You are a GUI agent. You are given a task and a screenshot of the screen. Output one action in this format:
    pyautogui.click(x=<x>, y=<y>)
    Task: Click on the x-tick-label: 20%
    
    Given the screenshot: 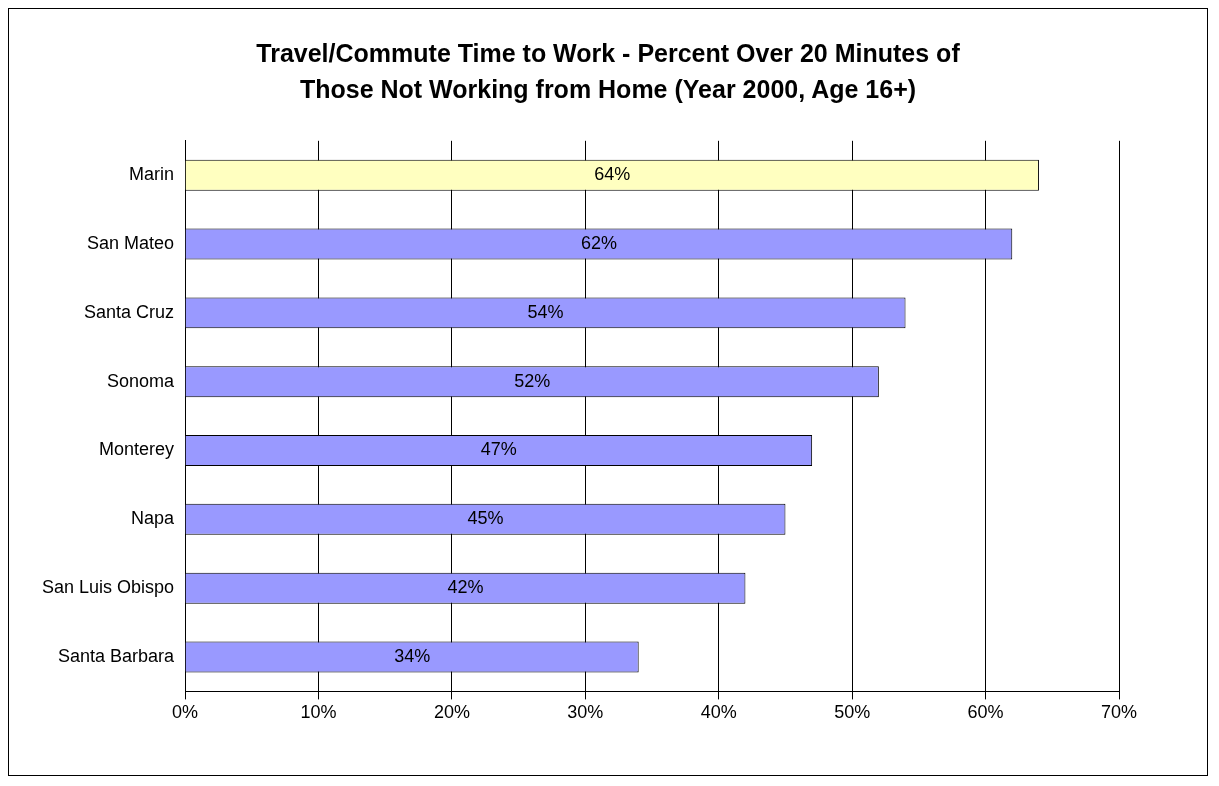 What is the action you would take?
    pyautogui.click(x=451, y=712)
    